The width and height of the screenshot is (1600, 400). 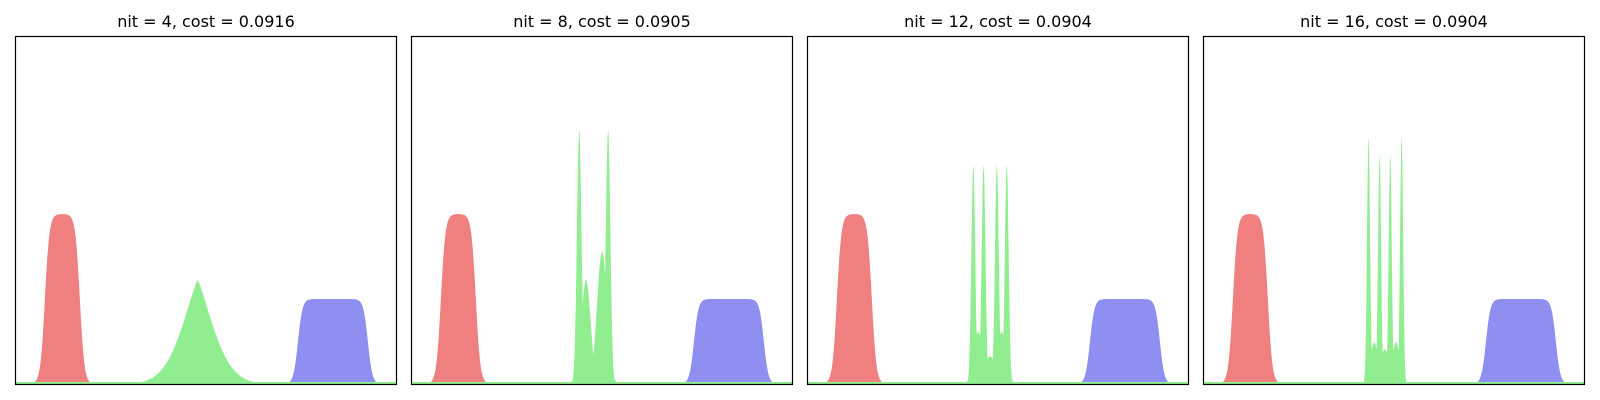 I want to click on subplot-title: nit = 12, cost = 0.0904, so click(x=998, y=21).